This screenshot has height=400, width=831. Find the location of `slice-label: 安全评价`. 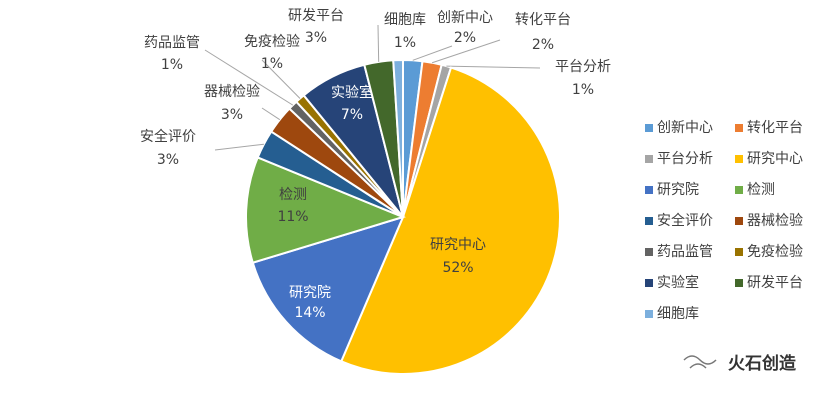

slice-label: 安全评价 is located at coordinates (168, 136).